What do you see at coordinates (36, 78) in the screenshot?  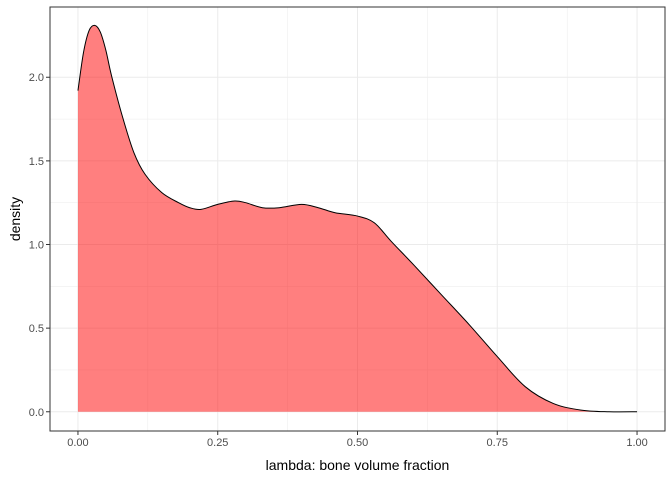 I see `y-tick-label: 2.0` at bounding box center [36, 78].